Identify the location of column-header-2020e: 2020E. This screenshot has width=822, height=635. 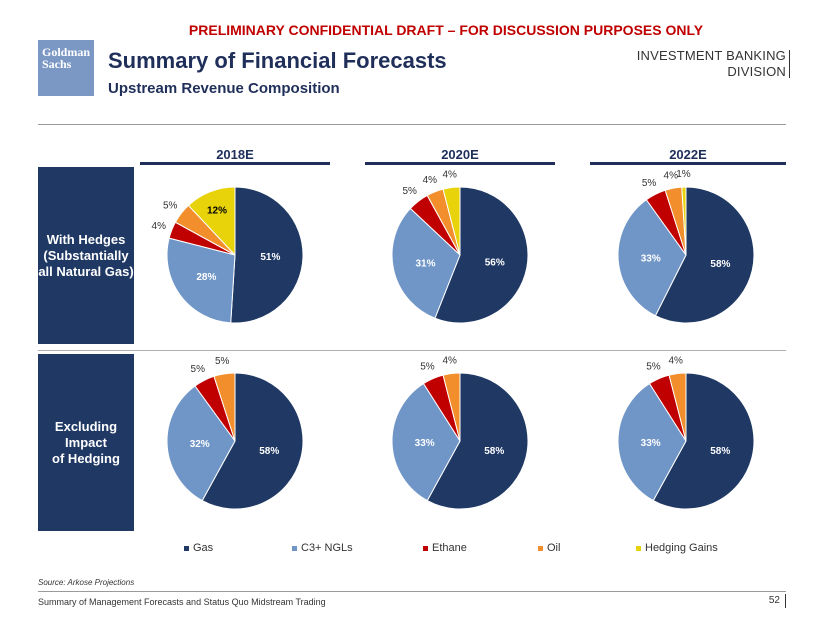
(460, 154).